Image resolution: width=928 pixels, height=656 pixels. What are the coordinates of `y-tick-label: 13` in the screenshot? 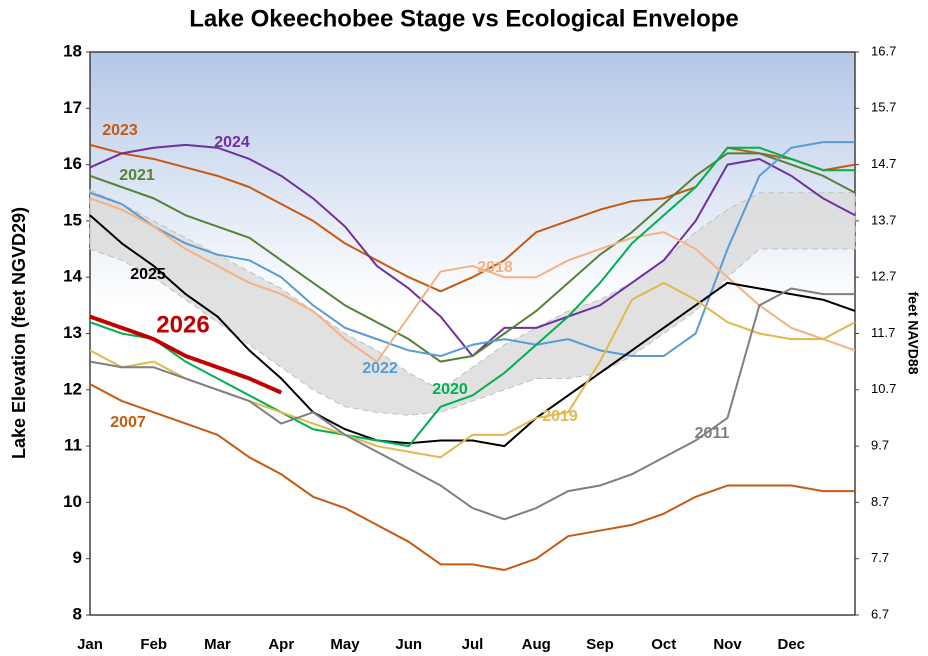 It's located at (72, 332).